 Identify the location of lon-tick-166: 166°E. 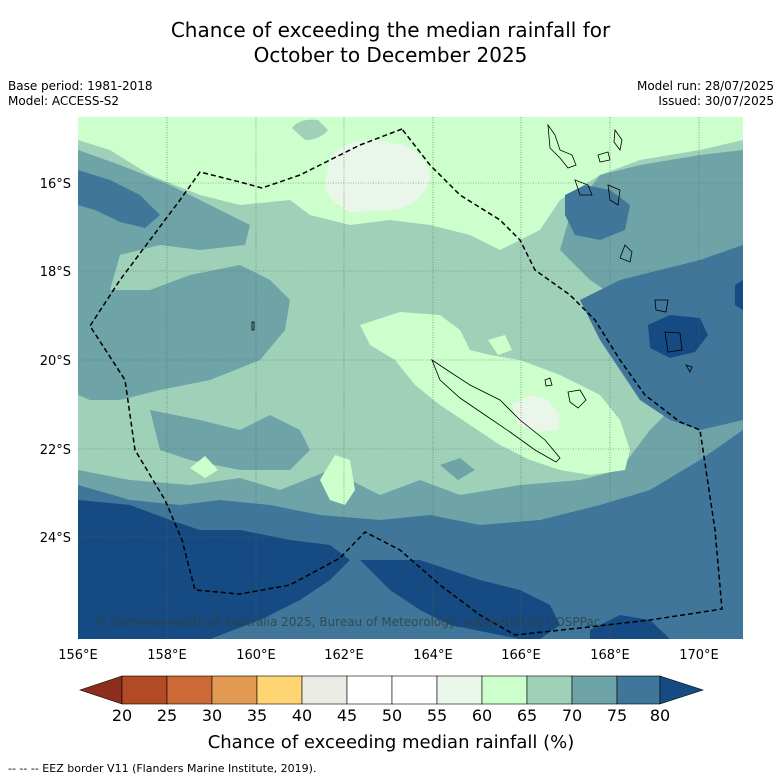
(521, 655).